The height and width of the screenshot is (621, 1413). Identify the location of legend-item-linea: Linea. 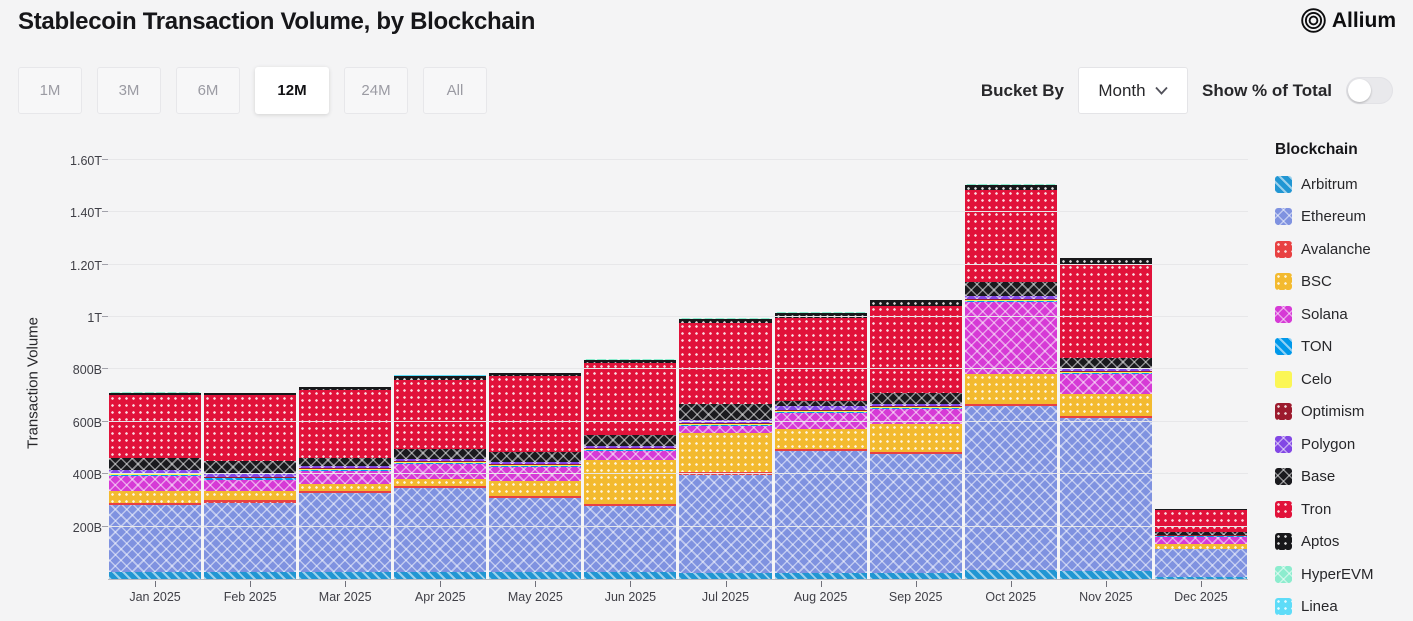
(1324, 606).